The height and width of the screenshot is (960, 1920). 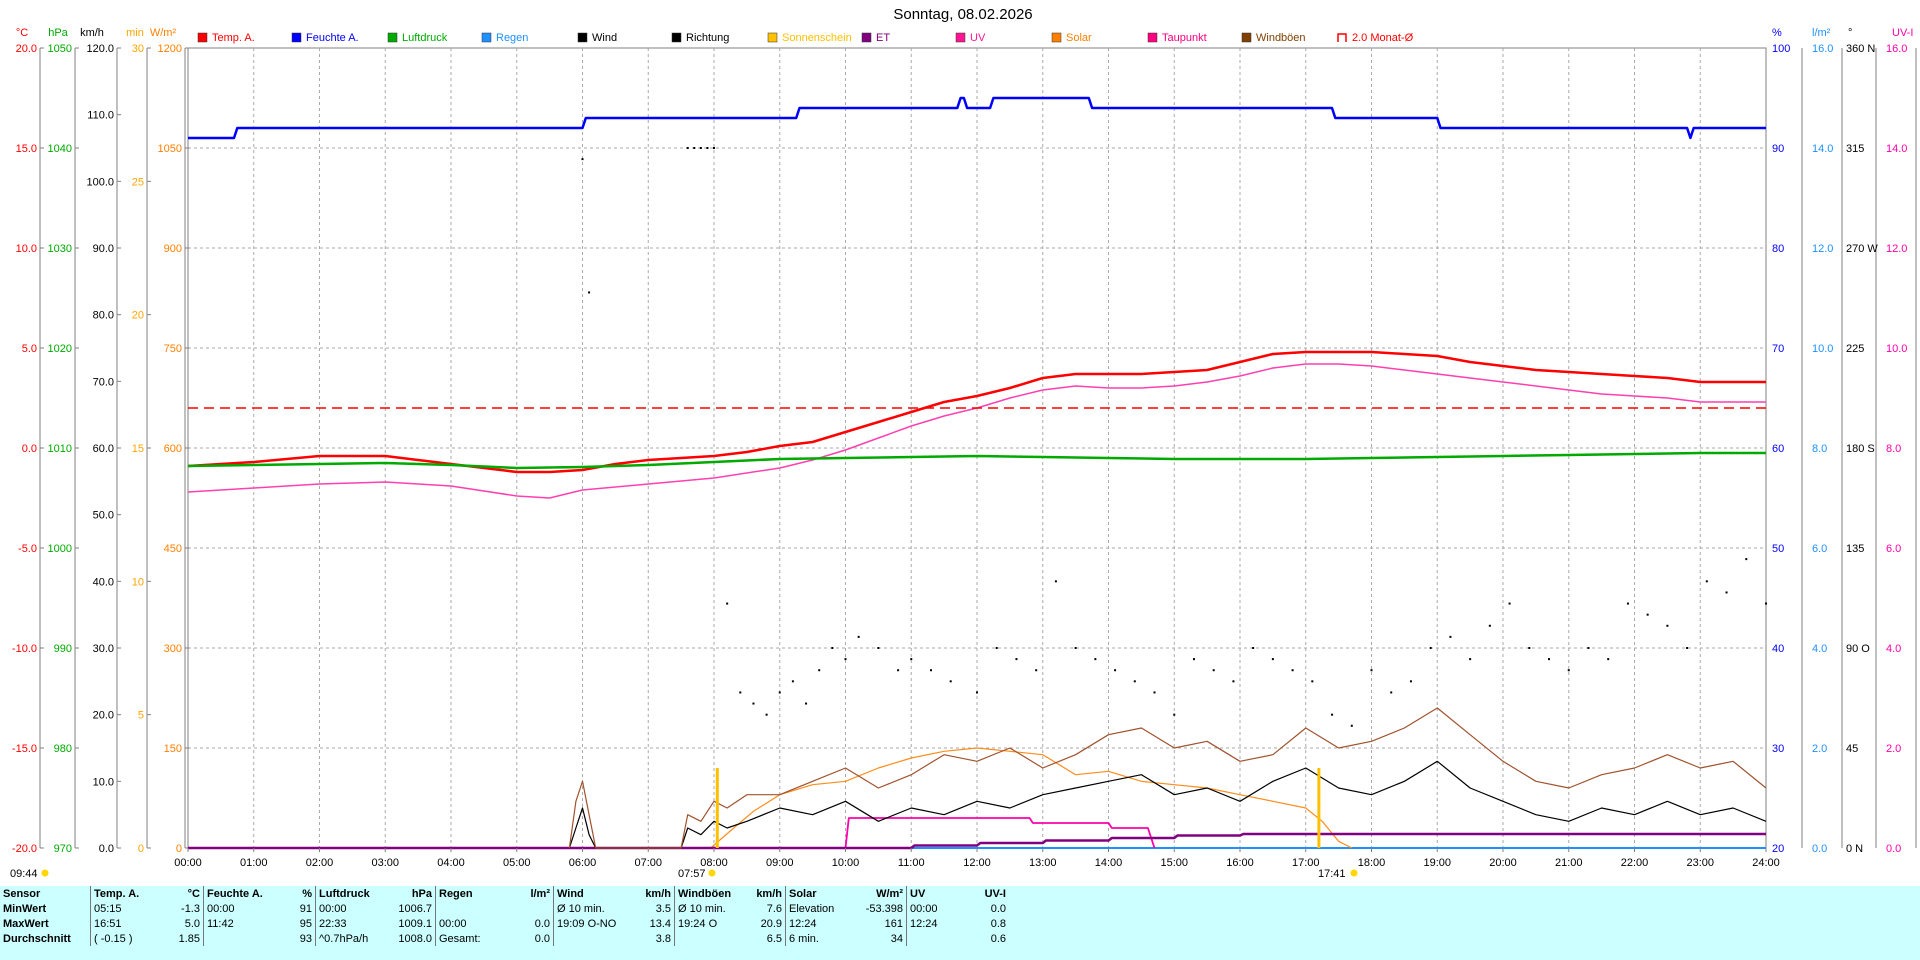 I want to click on summary-cell: 1009.1, so click(x=415, y=923).